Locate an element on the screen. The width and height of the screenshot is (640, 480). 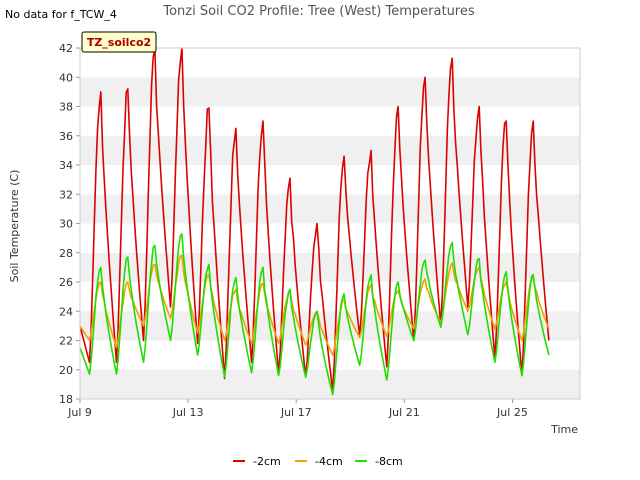
legend-label: -4cm is located at coordinates (329, 461).